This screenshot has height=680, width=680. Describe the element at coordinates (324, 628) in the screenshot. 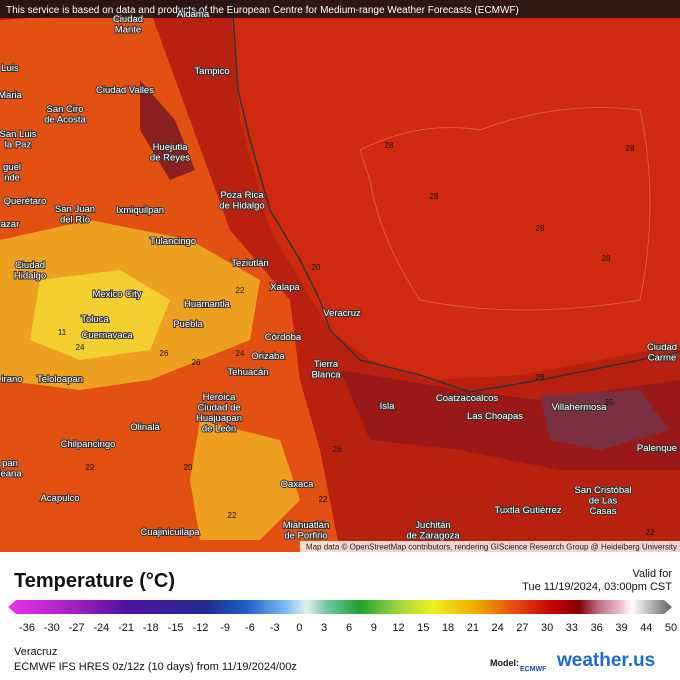

I see `legend-tick: 3` at that location.